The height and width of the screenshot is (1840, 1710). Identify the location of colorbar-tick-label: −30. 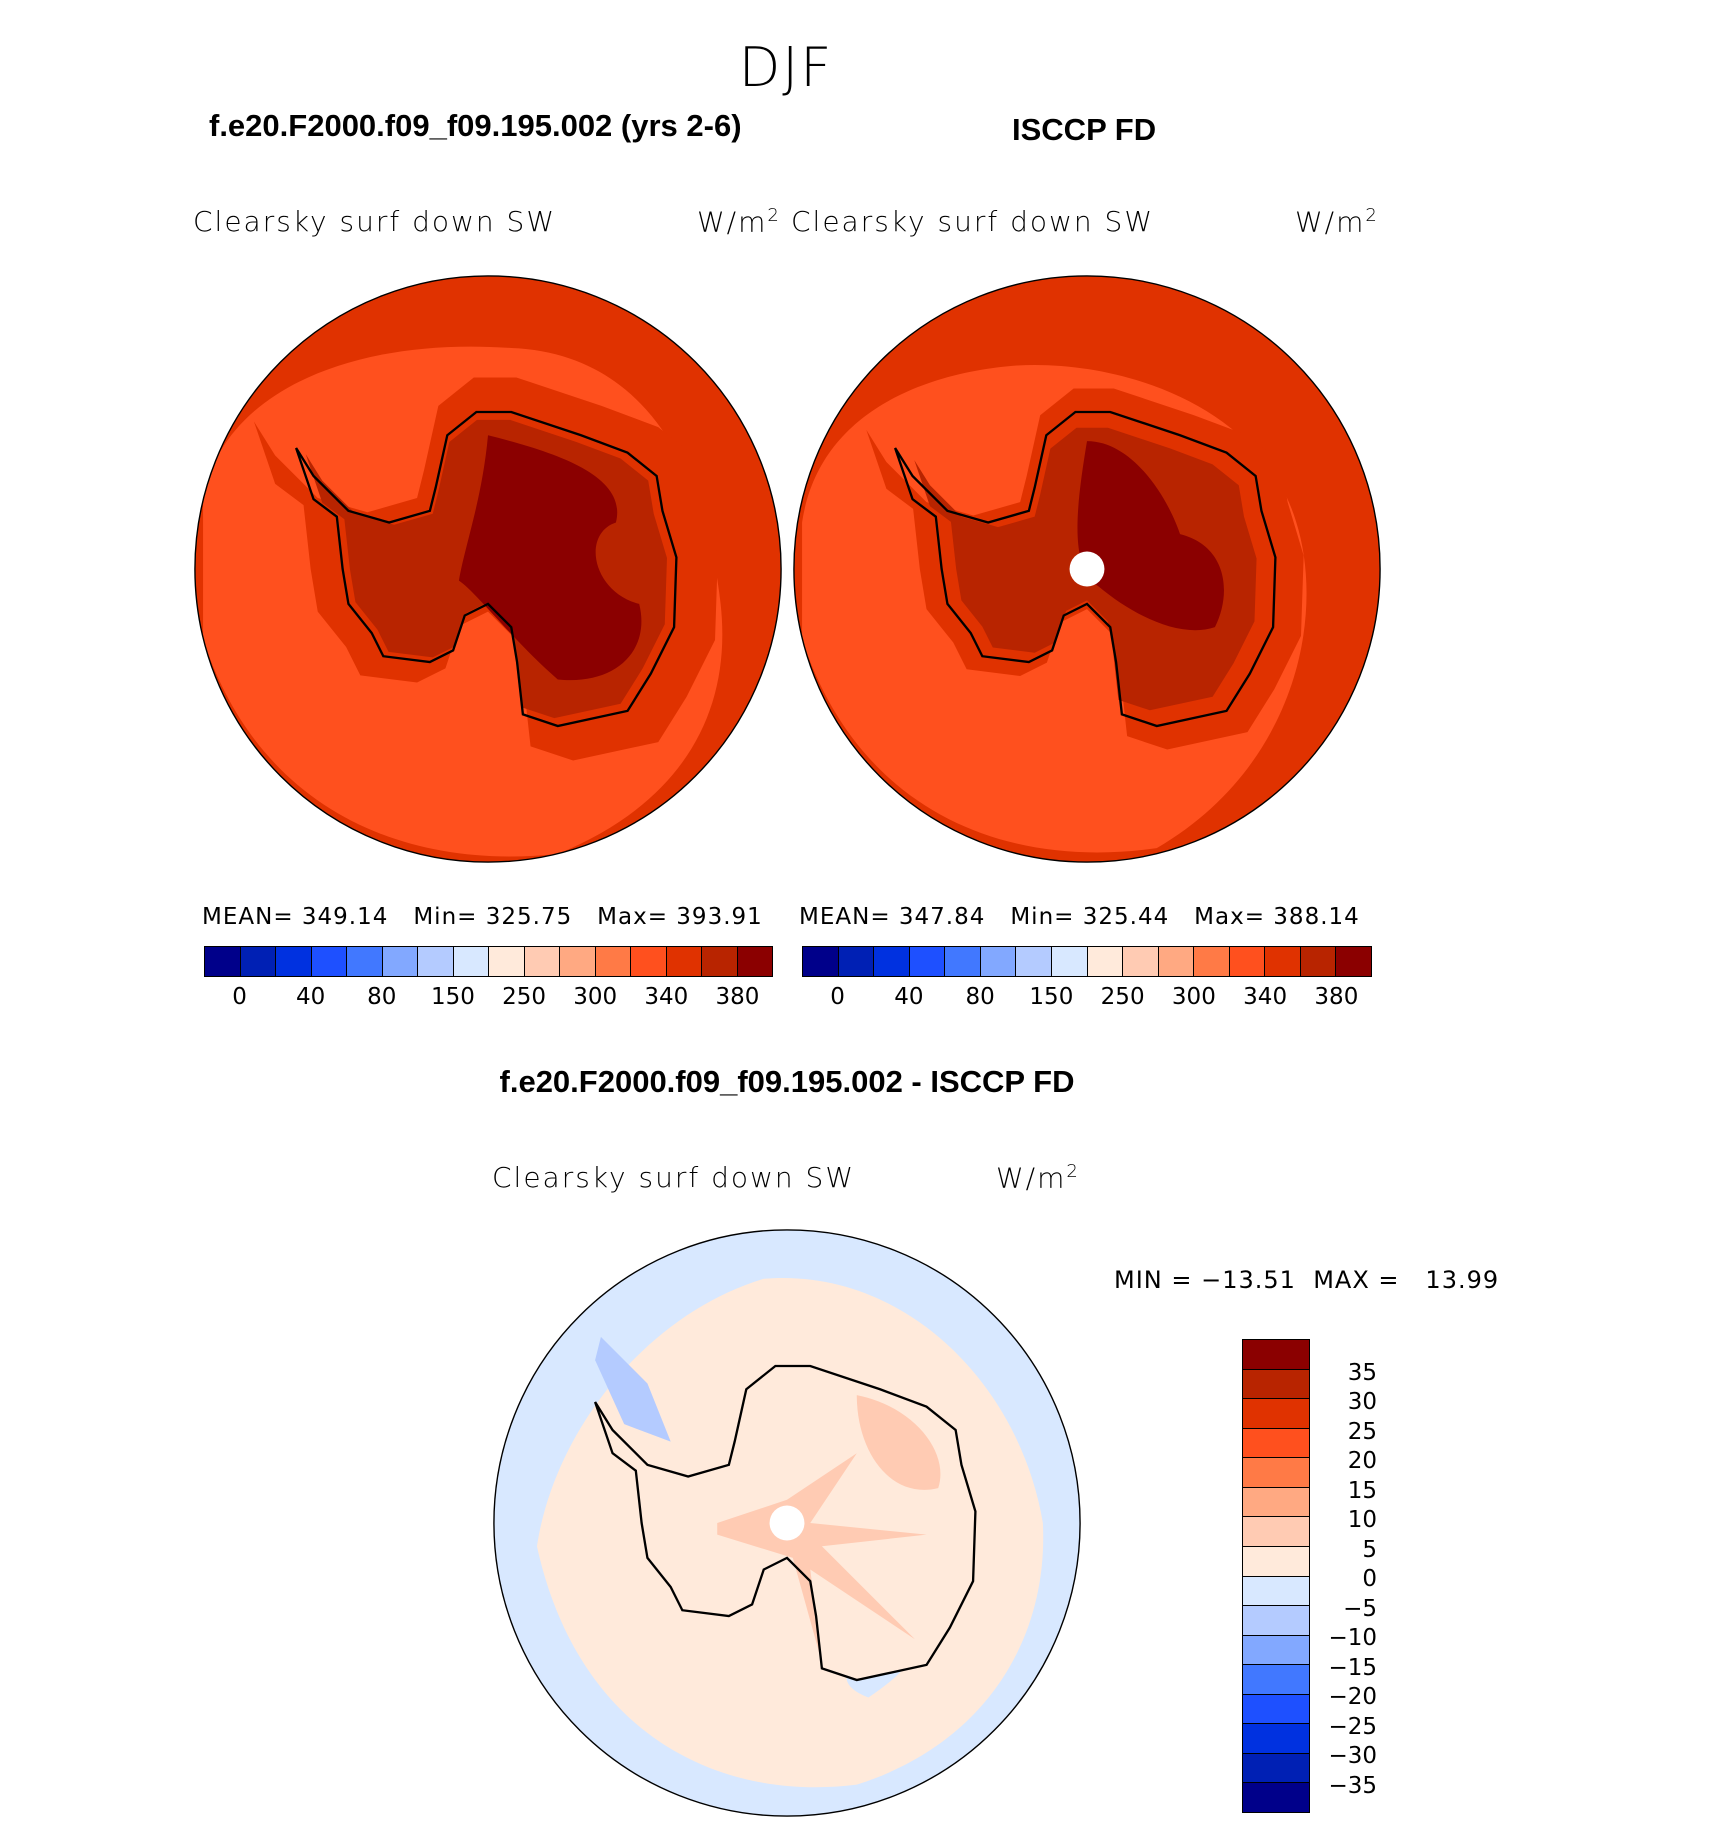
(1352, 1756).